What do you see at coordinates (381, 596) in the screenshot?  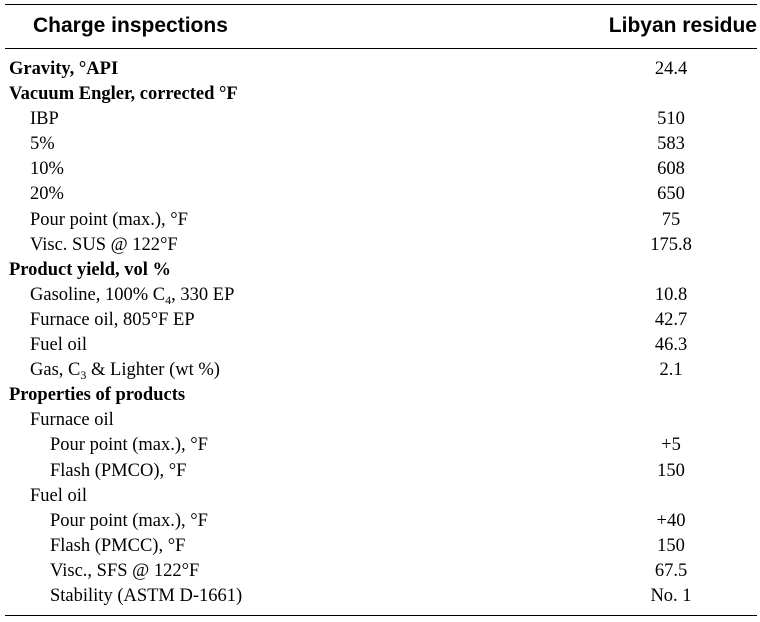 I see `table-row: Stability (ASTM D-1661) No. 1` at bounding box center [381, 596].